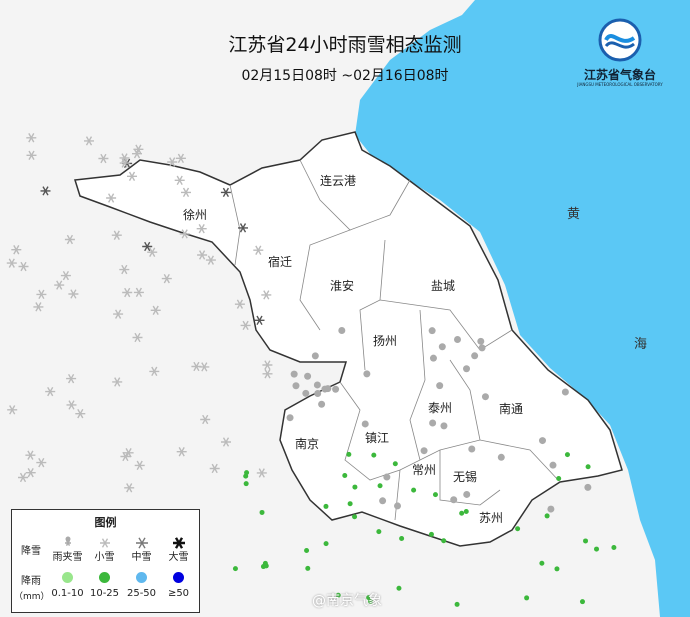 The image size is (690, 617). Describe the element at coordinates (345, 76) in the screenshot. I see `map-subtitle: 02月15日08时 ~02月16日08时` at that location.